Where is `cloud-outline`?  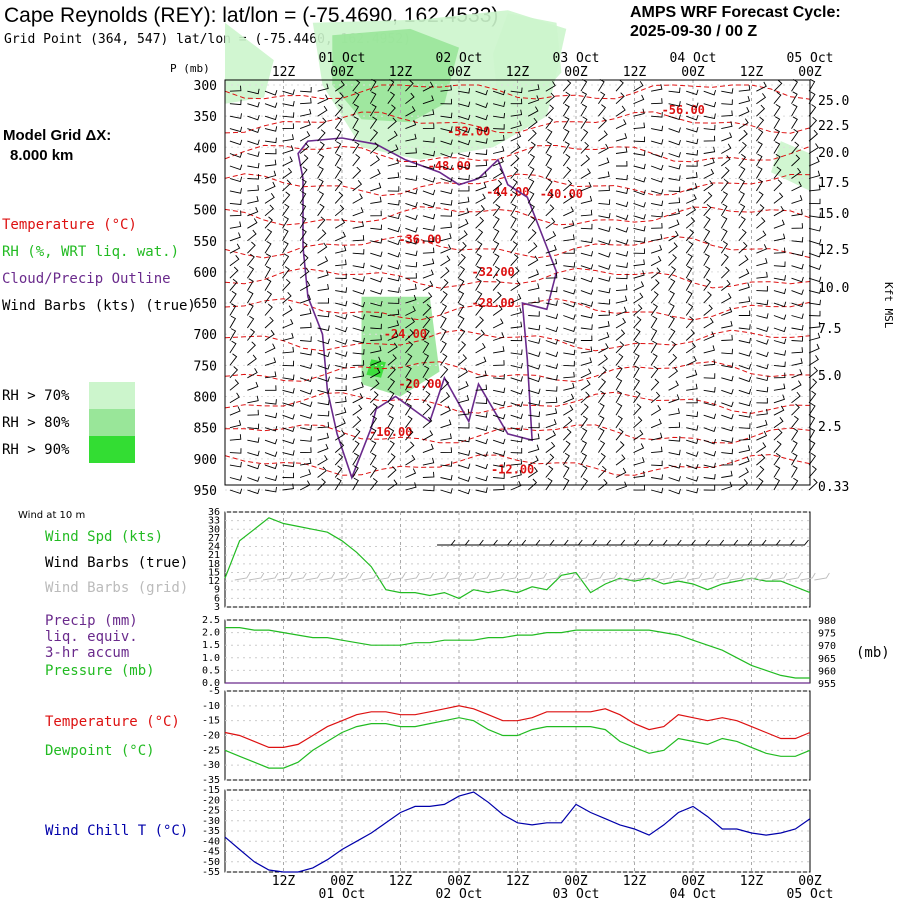
cloud-outline is located at coordinates (427, 308).